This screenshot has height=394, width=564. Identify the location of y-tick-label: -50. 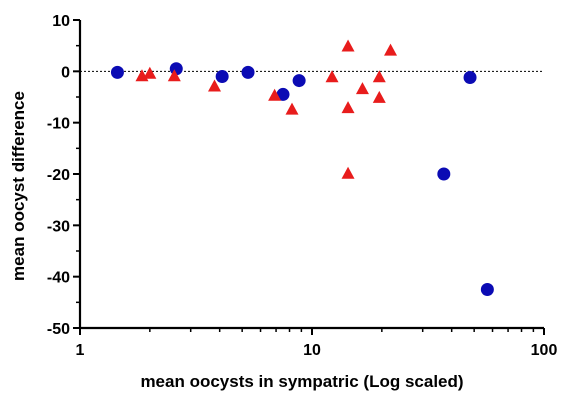
(58, 329).